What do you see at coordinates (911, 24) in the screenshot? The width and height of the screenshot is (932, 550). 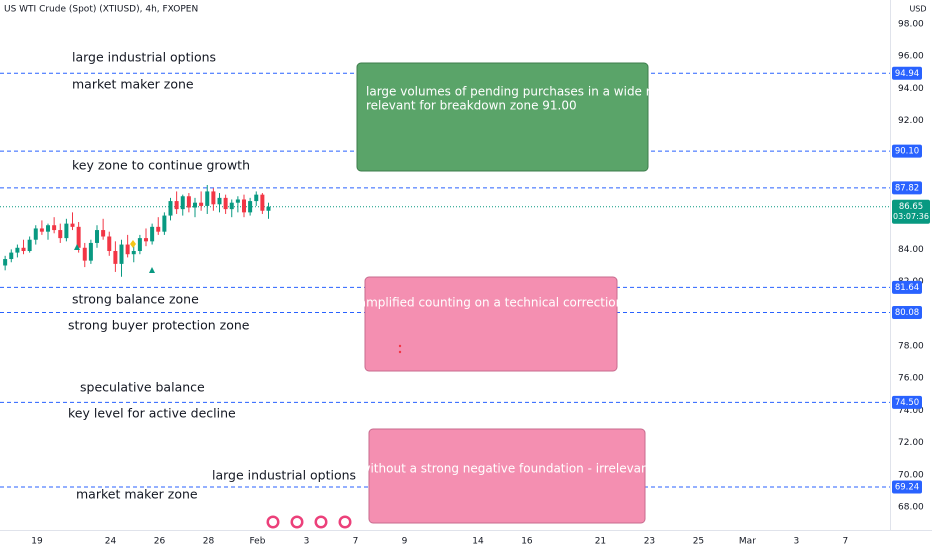 I see `y-tick-label: 98.00` at bounding box center [911, 24].